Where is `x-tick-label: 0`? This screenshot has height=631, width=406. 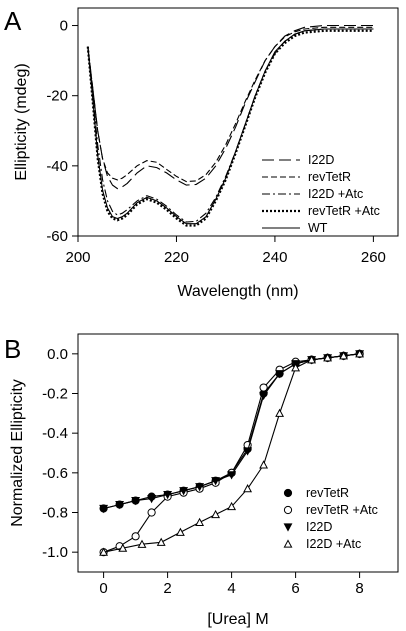
x-tick-label: 0 is located at coordinates (103, 588).